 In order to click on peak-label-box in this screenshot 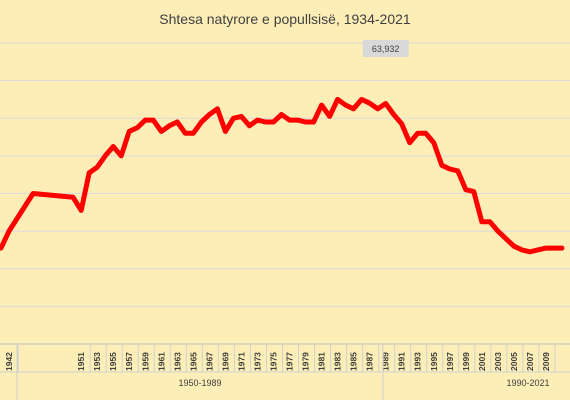, I will do `click(385, 48)`.